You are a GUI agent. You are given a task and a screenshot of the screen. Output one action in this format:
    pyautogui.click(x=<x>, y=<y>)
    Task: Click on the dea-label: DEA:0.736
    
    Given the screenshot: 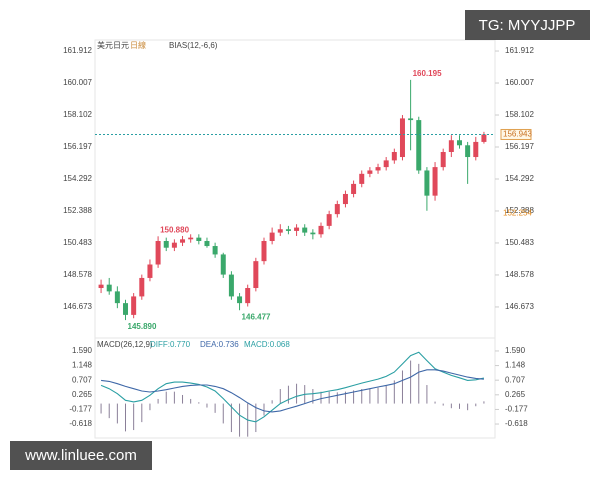 What is the action you would take?
    pyautogui.click(x=219, y=344)
    